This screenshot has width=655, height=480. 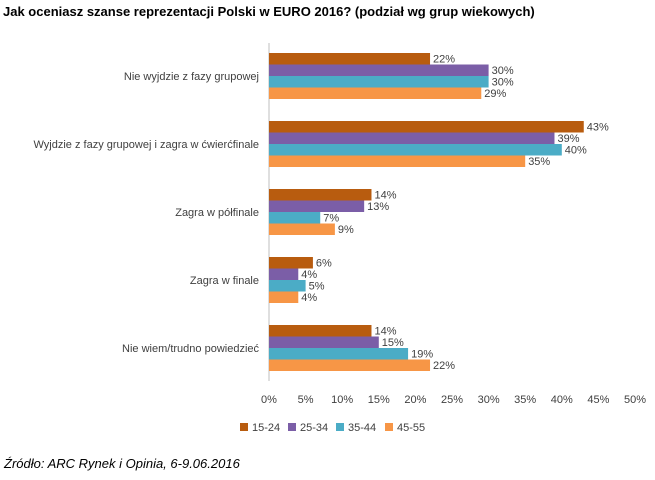 I want to click on category-label: Zagra w półfinale, so click(x=217, y=213).